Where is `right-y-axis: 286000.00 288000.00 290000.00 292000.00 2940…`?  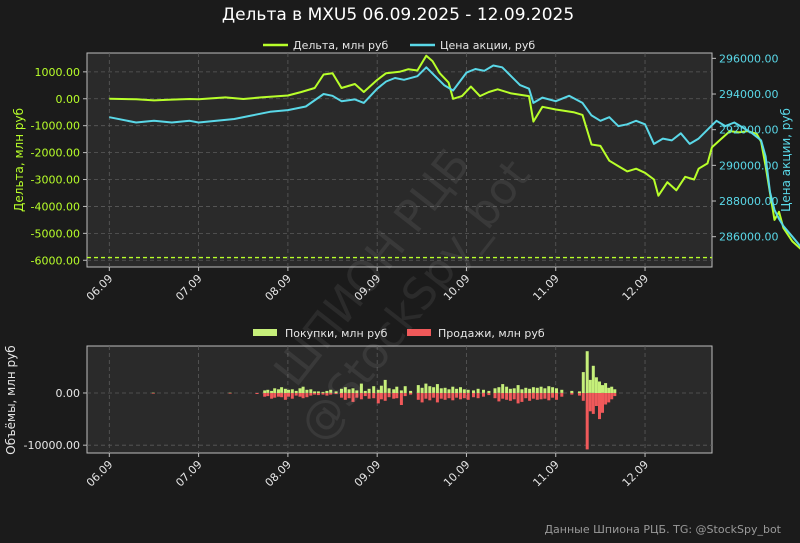
right-y-axis: 286000.00 288000.00 290000.00 292000.00 2940… is located at coordinates (745, 148).